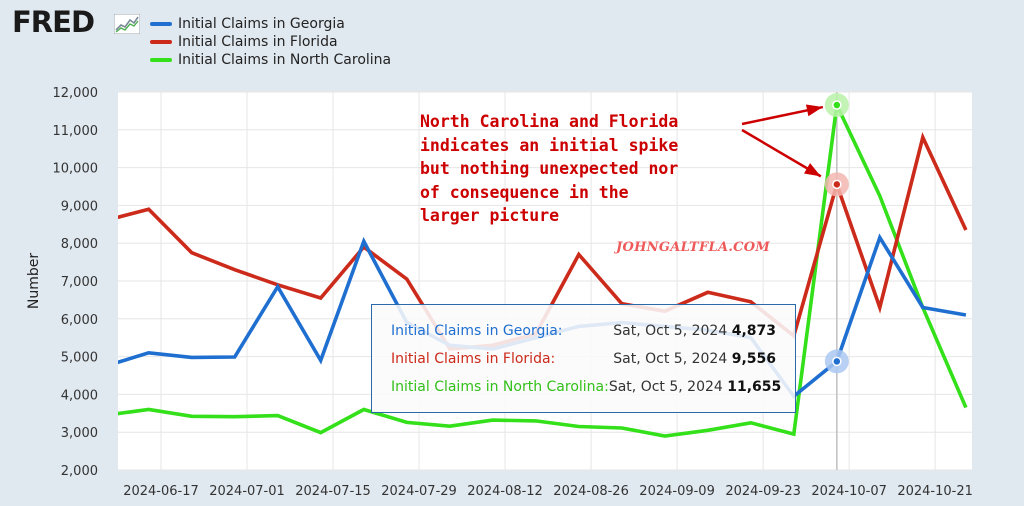 The height and width of the screenshot is (506, 1024). Describe the element at coordinates (754, 387) in the screenshot. I see `tooltip-number: 11,655` at that location.